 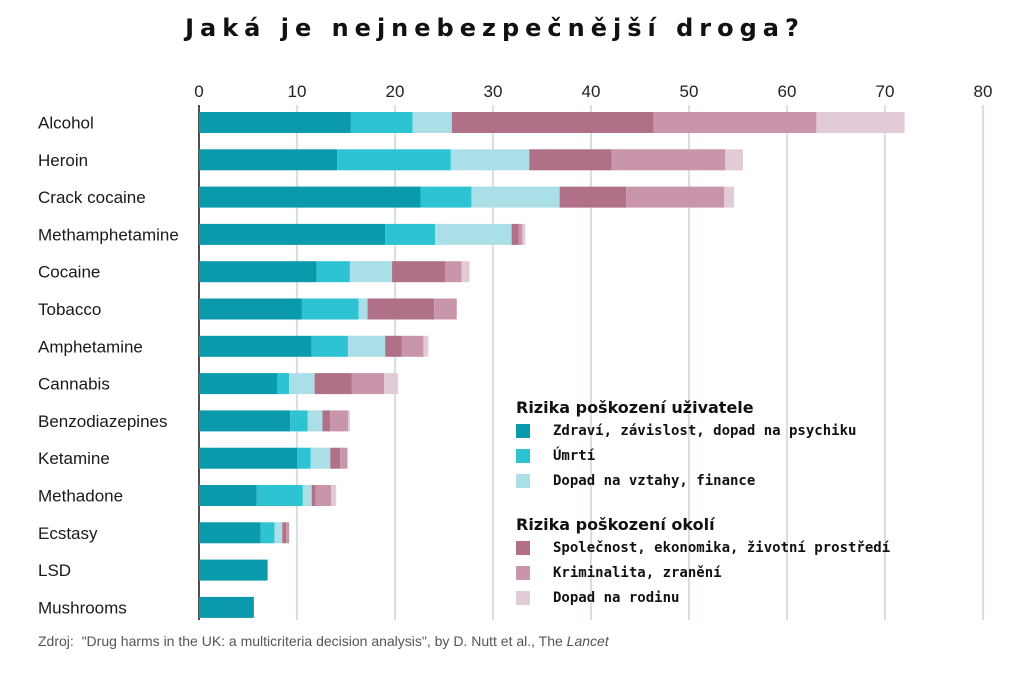 I want to click on x-tick-label: 40, so click(x=591, y=91).